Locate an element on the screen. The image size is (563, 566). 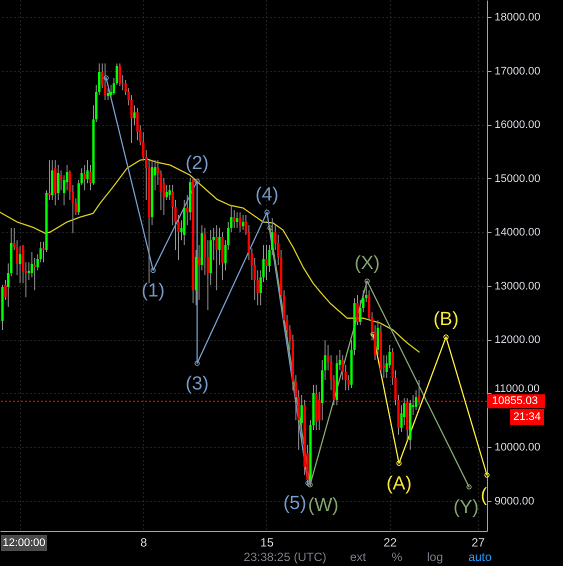
annotation: (Y) is located at coordinates (466, 507).